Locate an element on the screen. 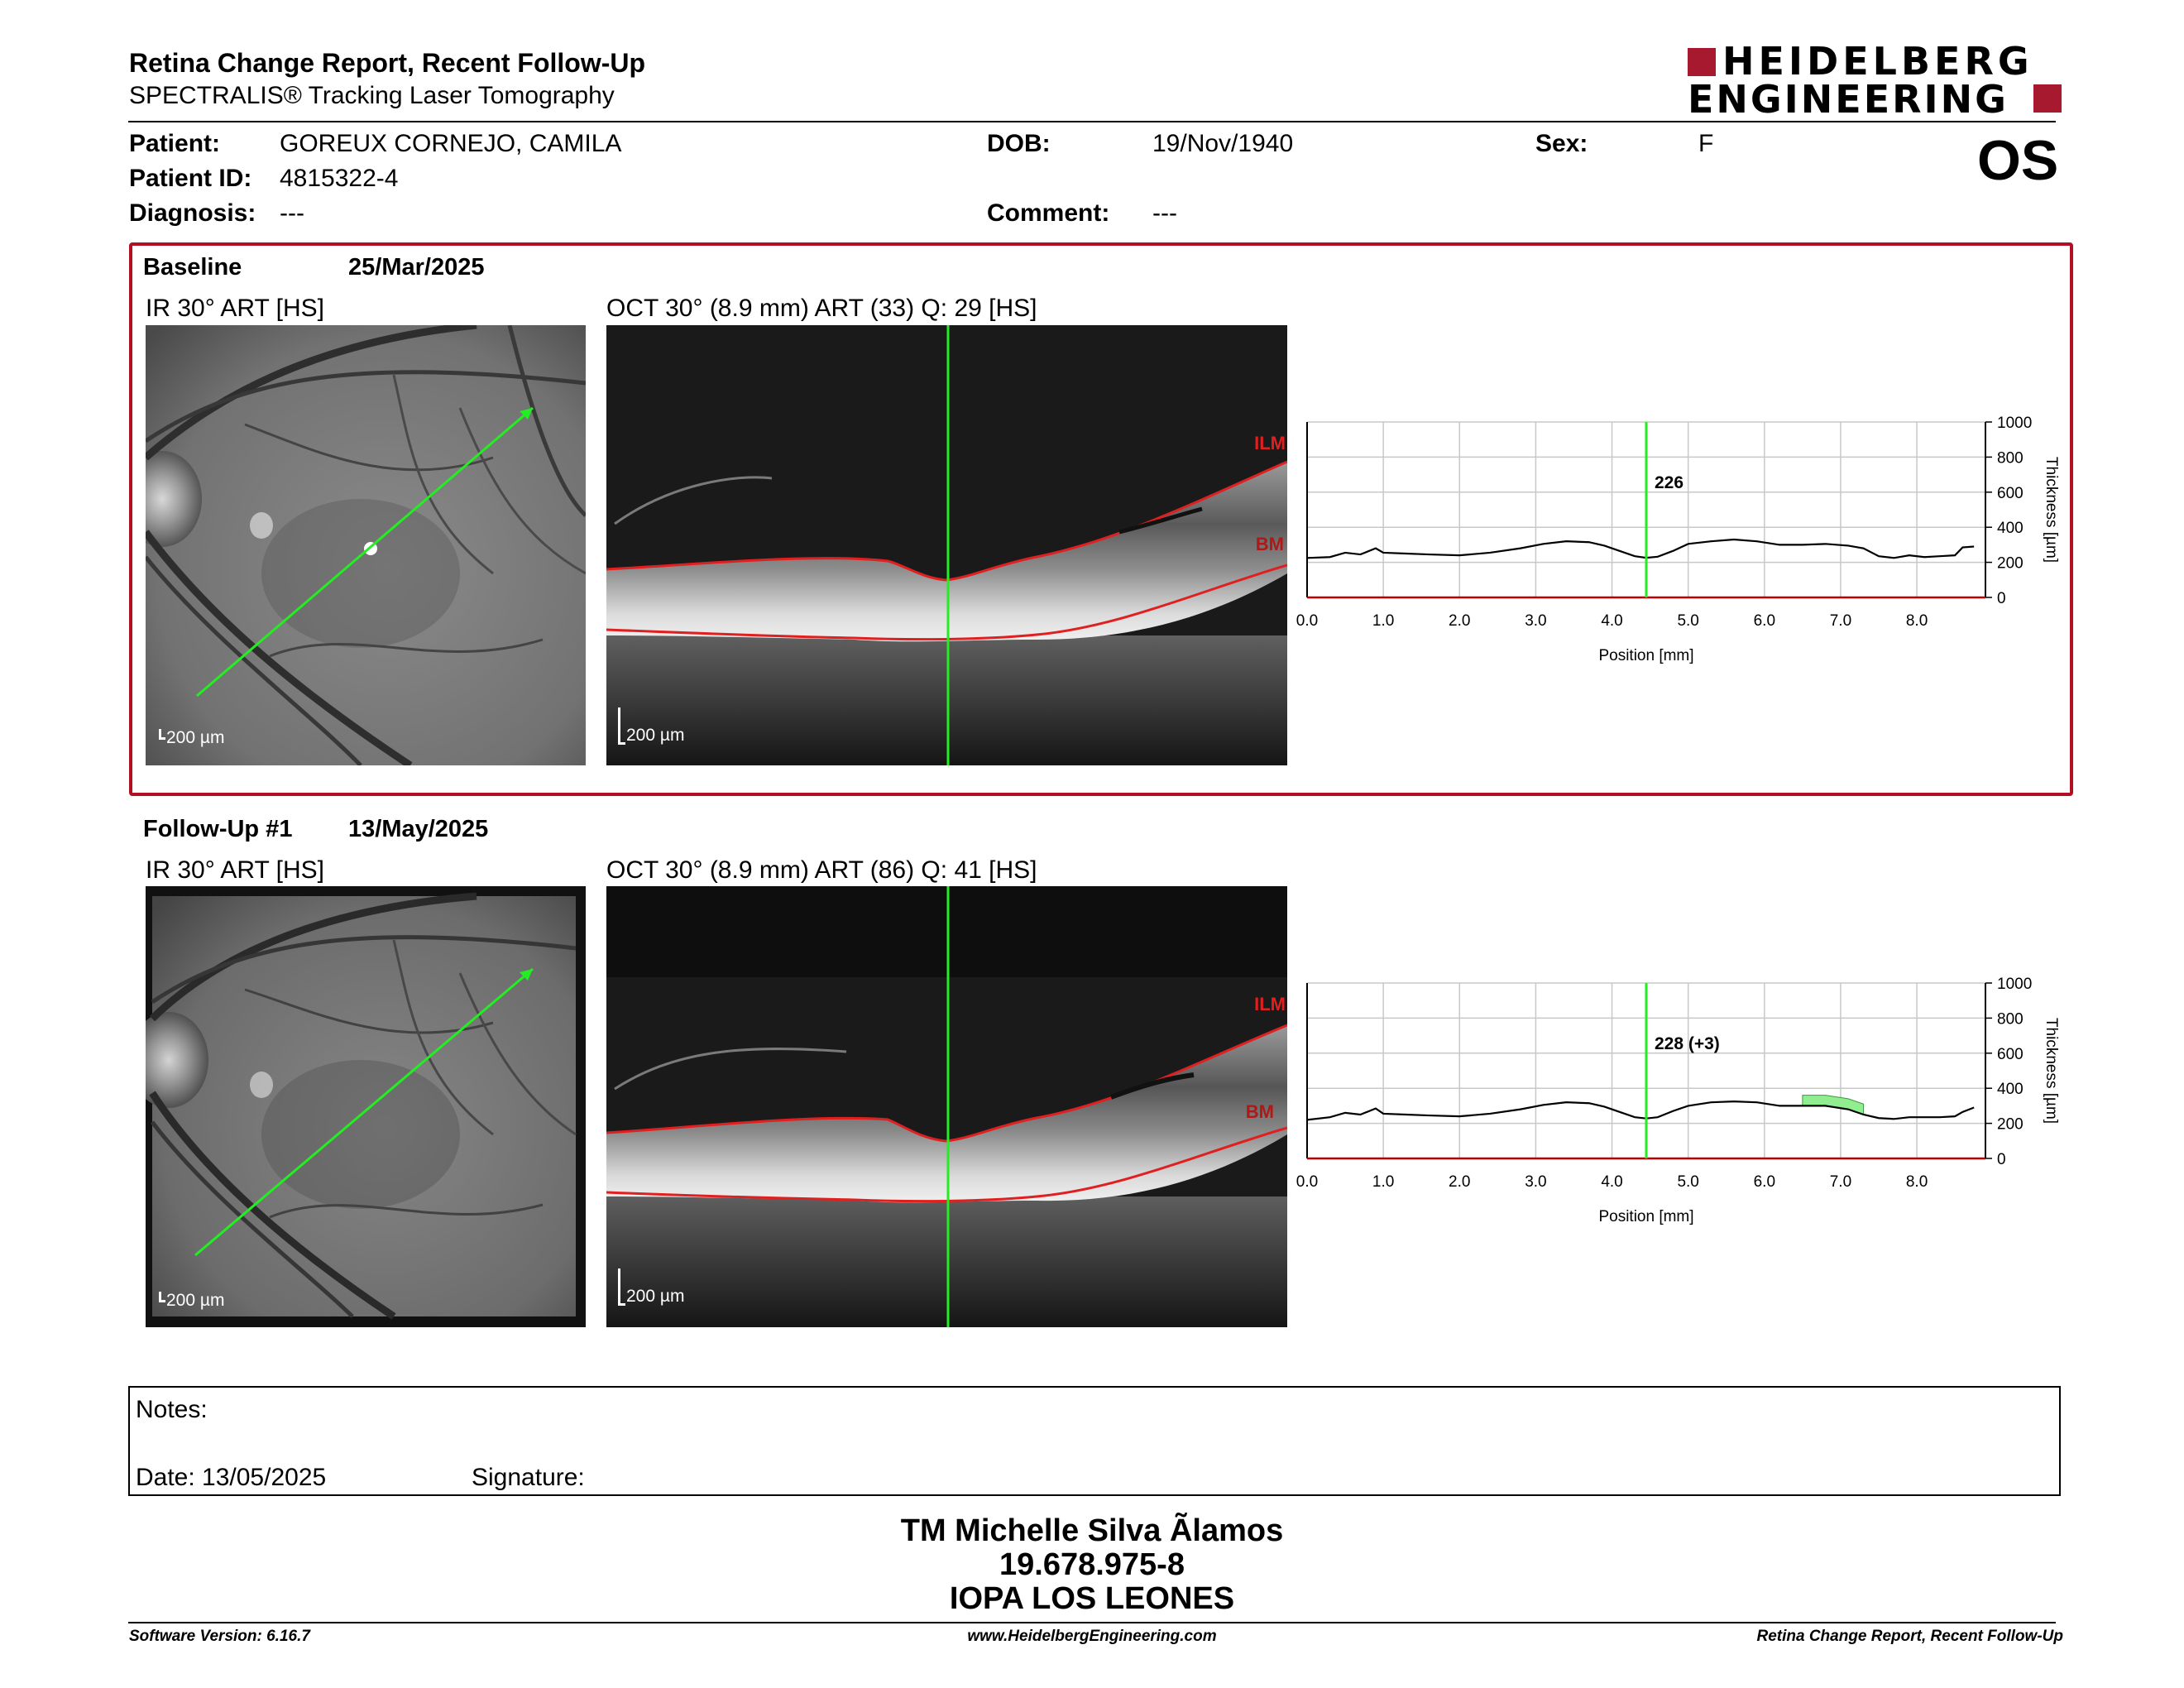  logo-line2: ENGINEERING is located at coordinates (1848, 99).